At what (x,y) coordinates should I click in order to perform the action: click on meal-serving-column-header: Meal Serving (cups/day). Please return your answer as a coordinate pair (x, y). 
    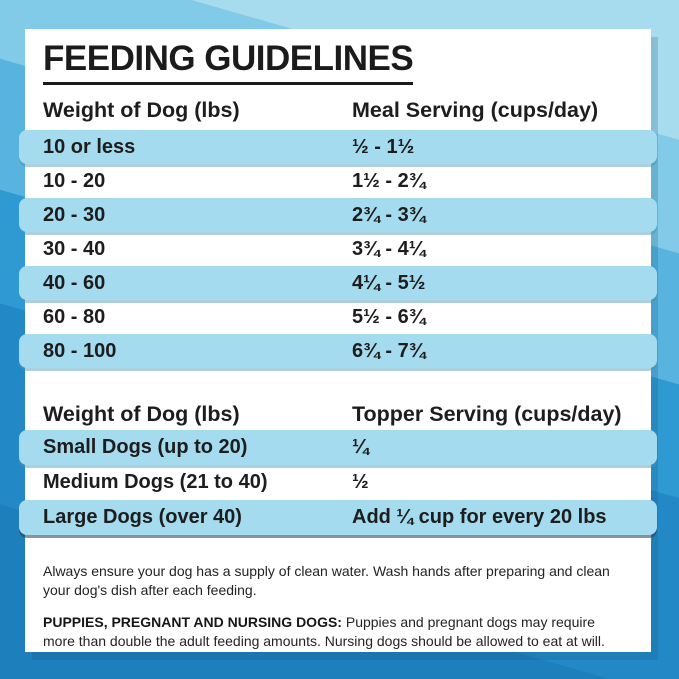
    Looking at the image, I should click on (475, 110).